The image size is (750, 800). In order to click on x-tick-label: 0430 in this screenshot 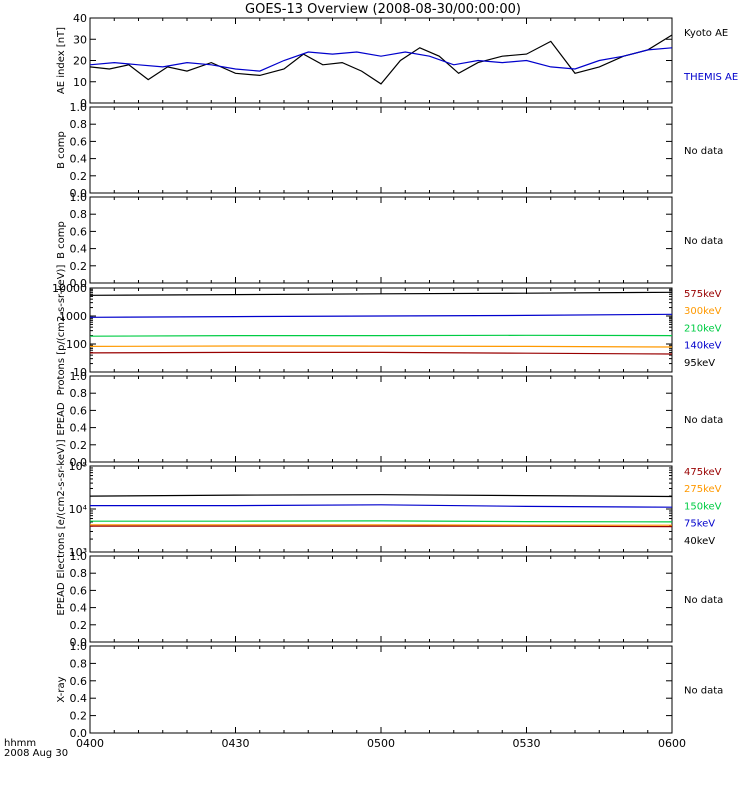, I will do `click(236, 743)`.